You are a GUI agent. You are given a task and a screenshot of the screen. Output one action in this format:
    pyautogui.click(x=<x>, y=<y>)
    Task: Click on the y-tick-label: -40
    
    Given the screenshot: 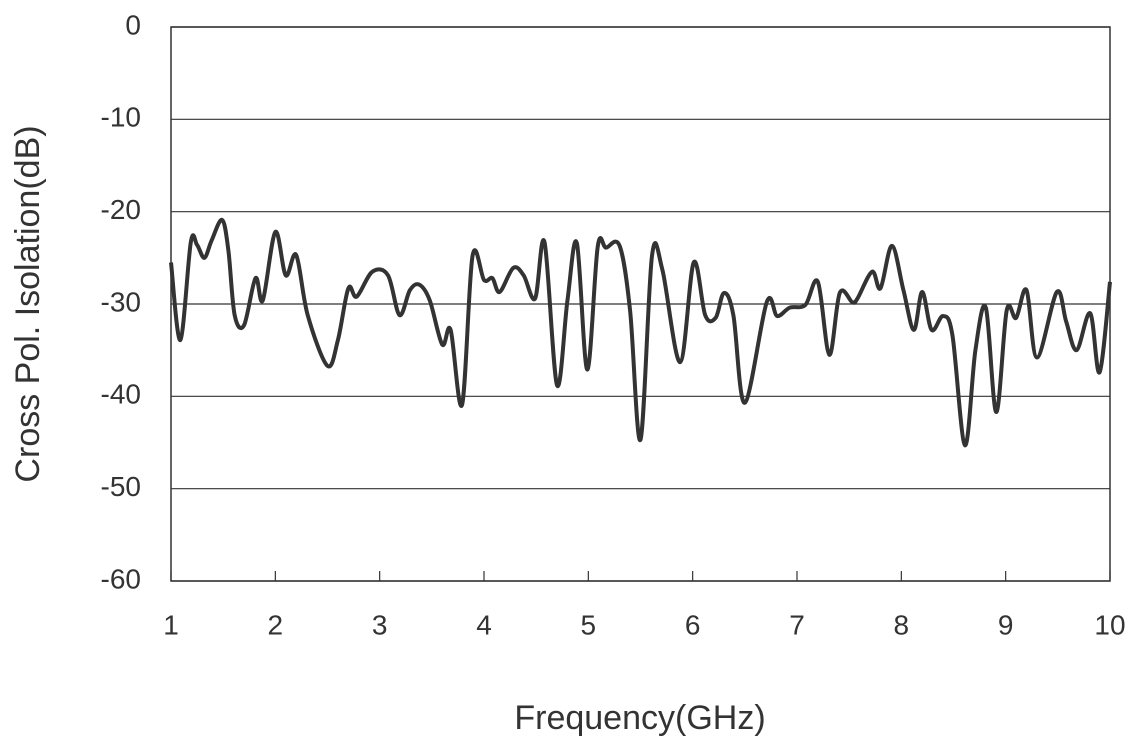 What is the action you would take?
    pyautogui.click(x=121, y=394)
    